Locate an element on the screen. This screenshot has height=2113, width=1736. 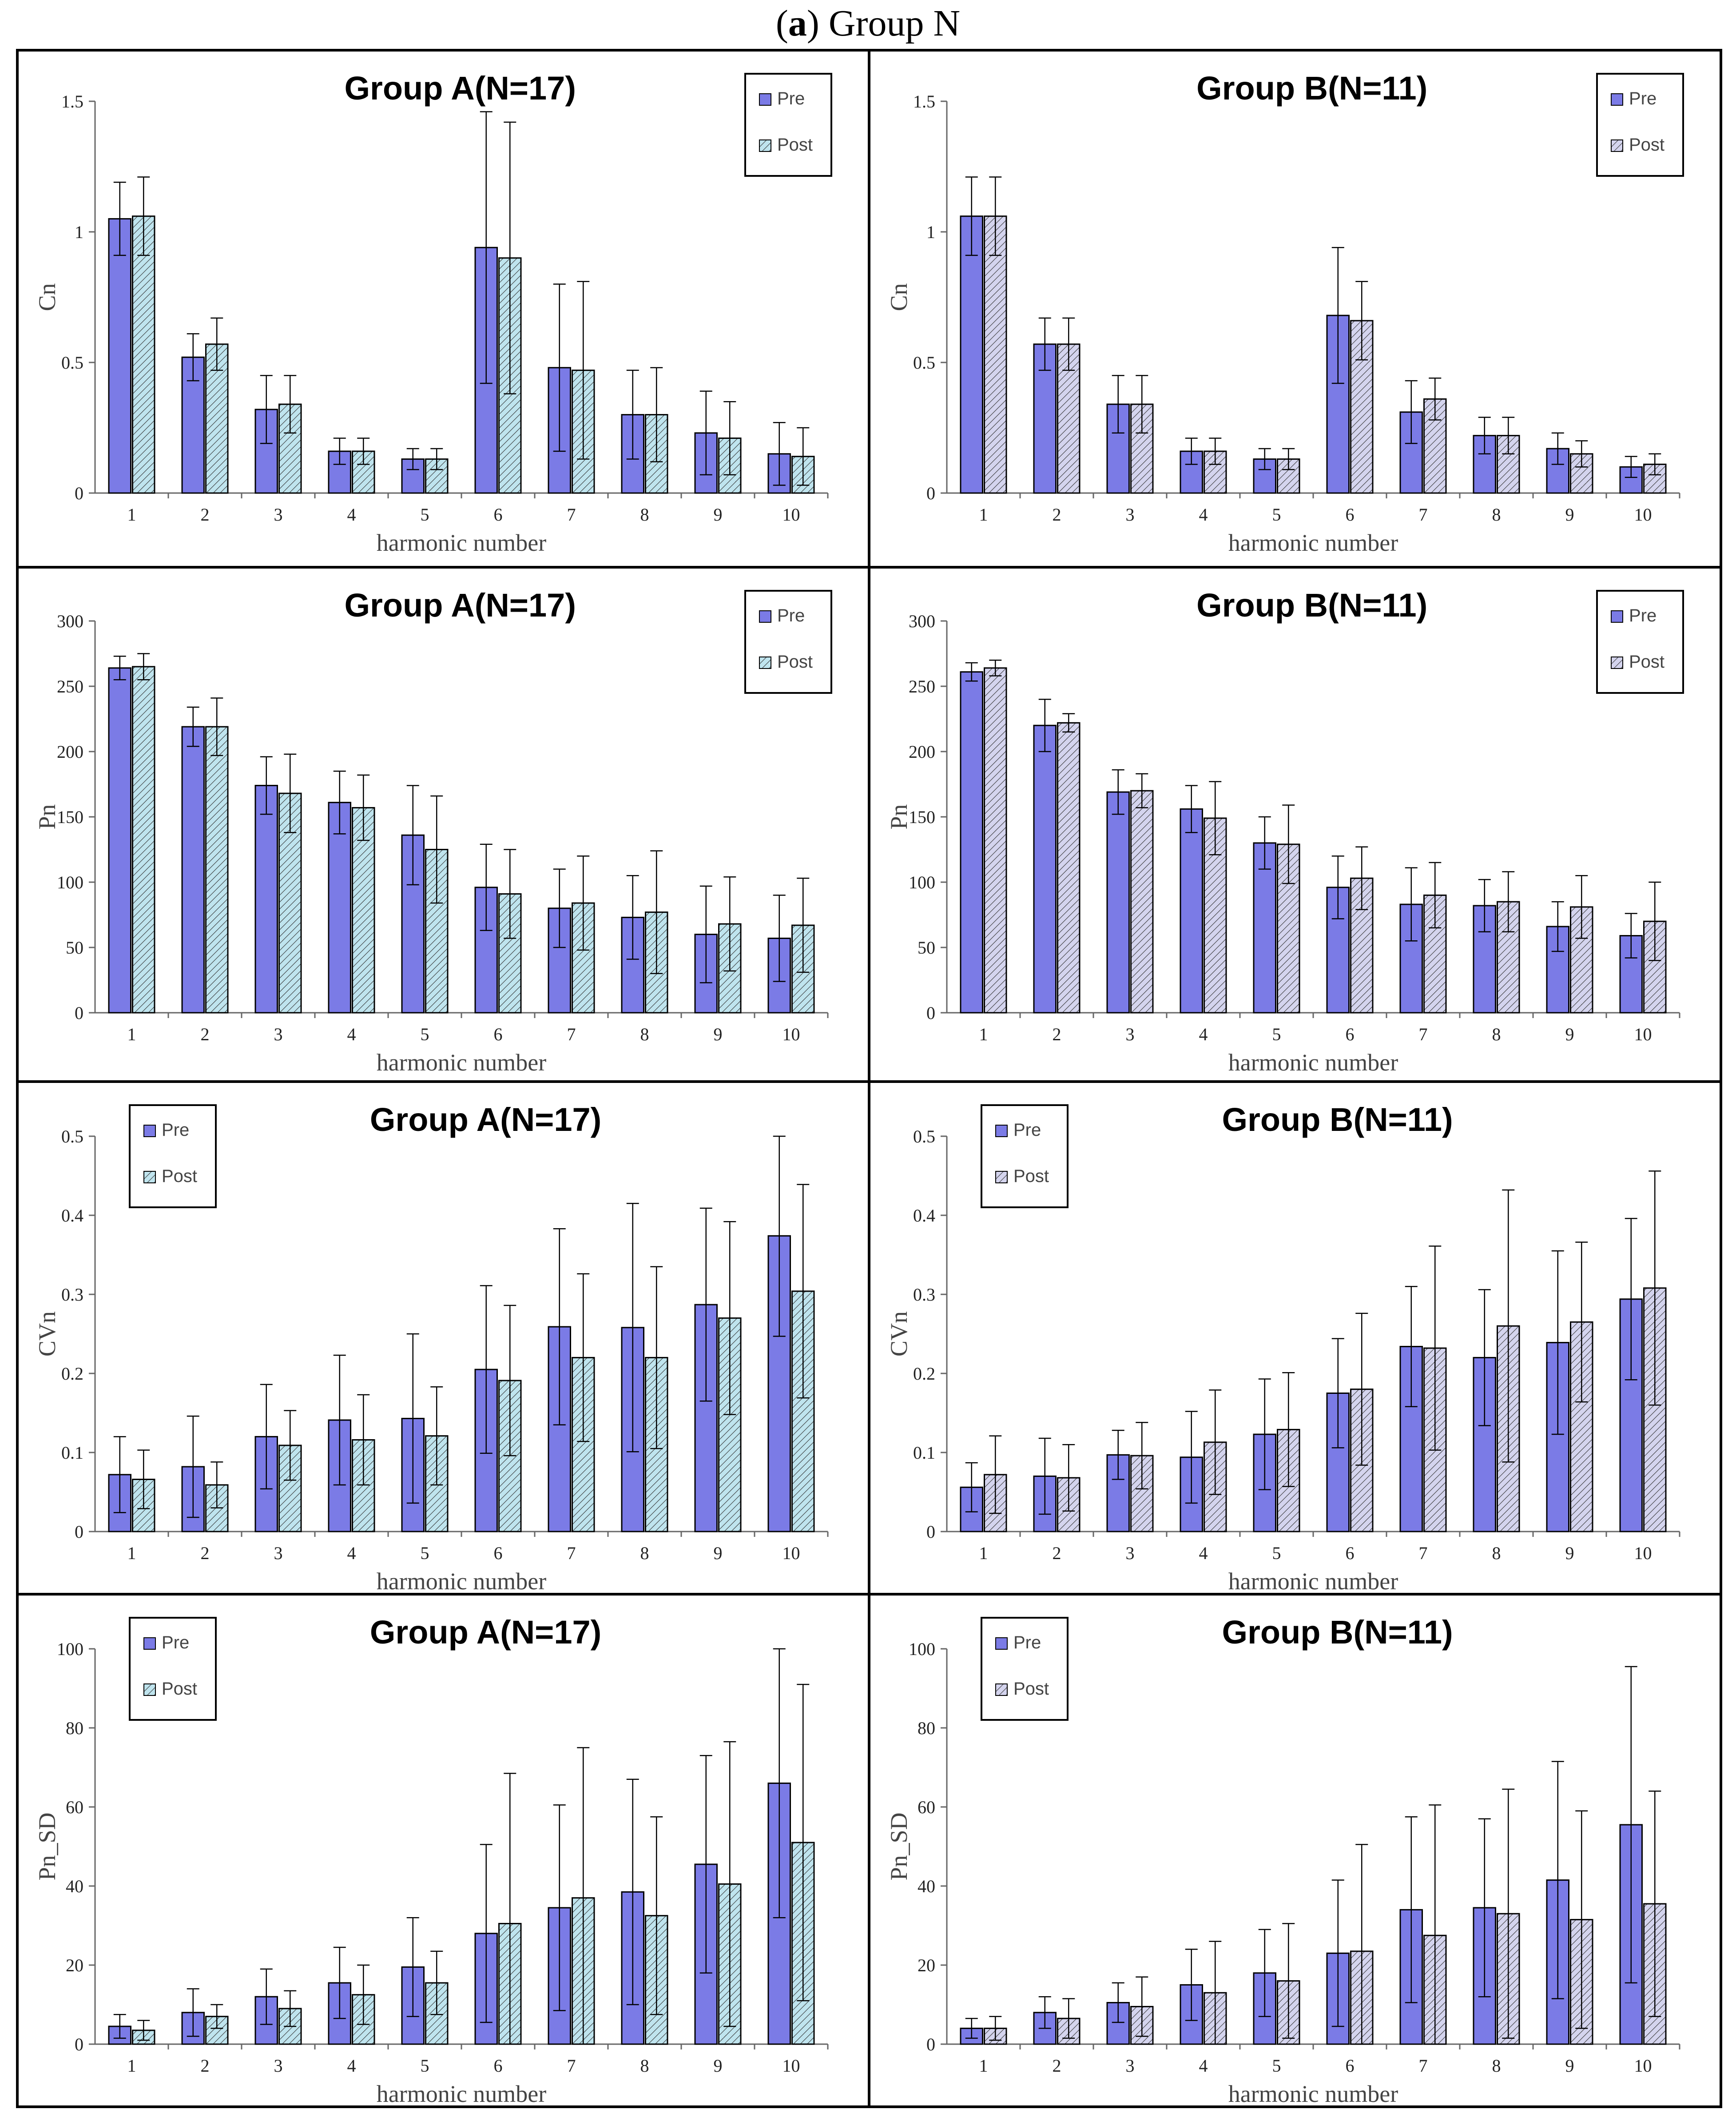
y-tick-label: 20 is located at coordinates (926, 1965).